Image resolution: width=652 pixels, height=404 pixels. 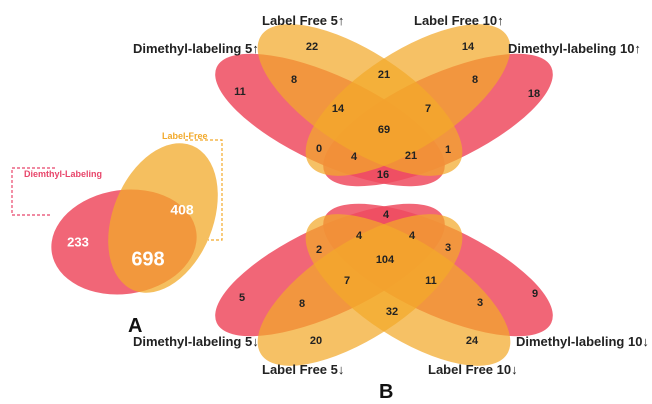 What do you see at coordinates (473, 369) in the screenshot?
I see `lf10-down-label: Label Free 10↓` at bounding box center [473, 369].